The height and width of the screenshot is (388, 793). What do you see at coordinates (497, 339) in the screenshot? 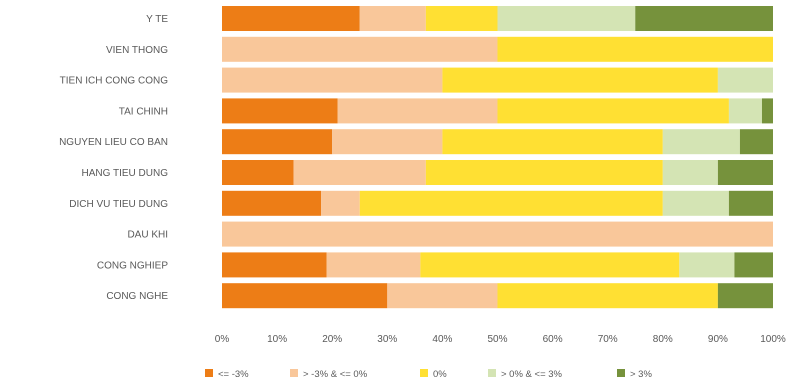
I see `x-tick-label: 50%` at bounding box center [497, 339].